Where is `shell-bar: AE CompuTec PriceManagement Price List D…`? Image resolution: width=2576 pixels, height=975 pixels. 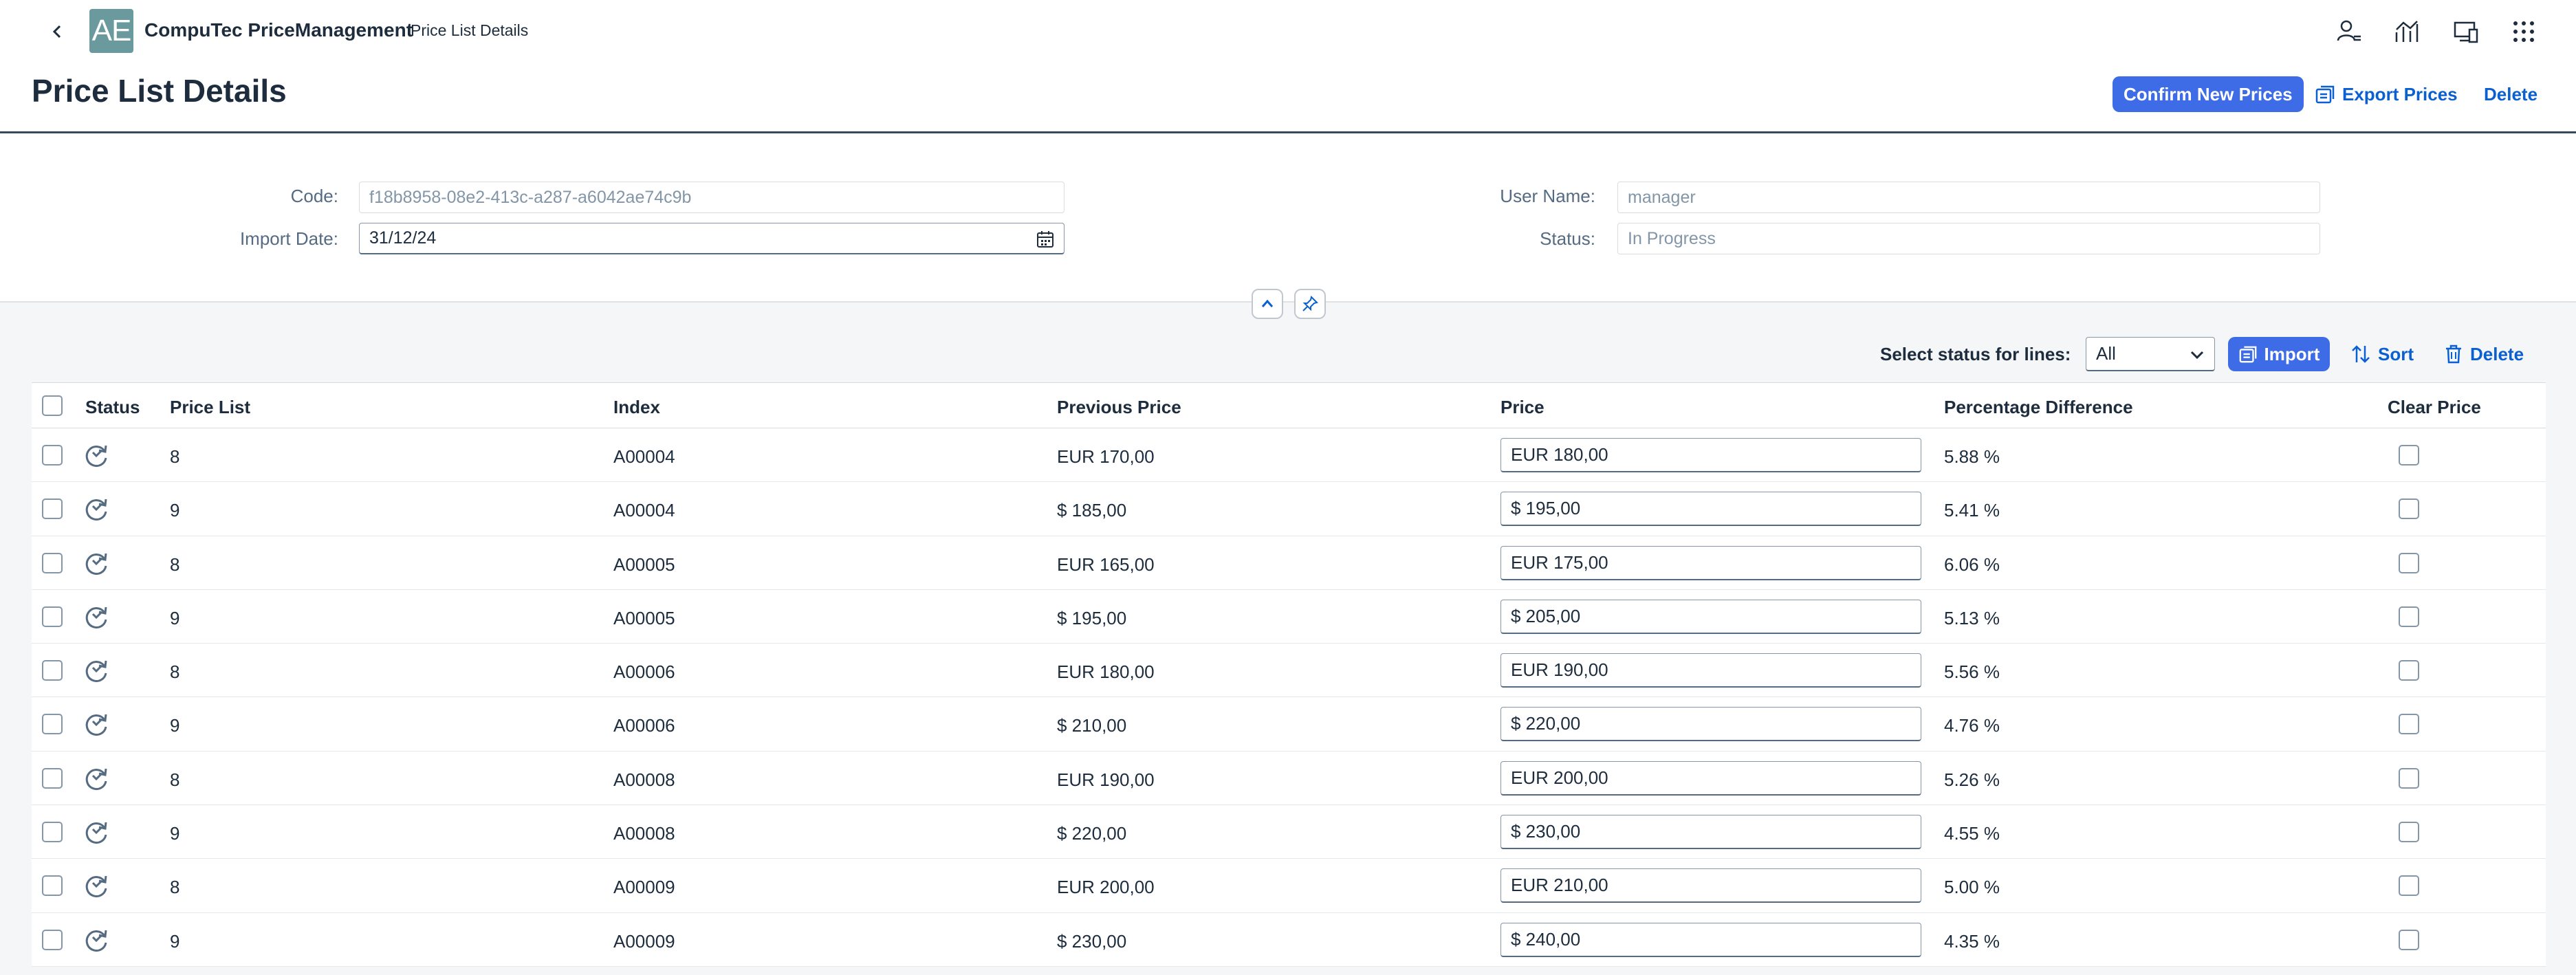 shell-bar: AE CompuTec PriceManagement Price List D… is located at coordinates (1288, 33).